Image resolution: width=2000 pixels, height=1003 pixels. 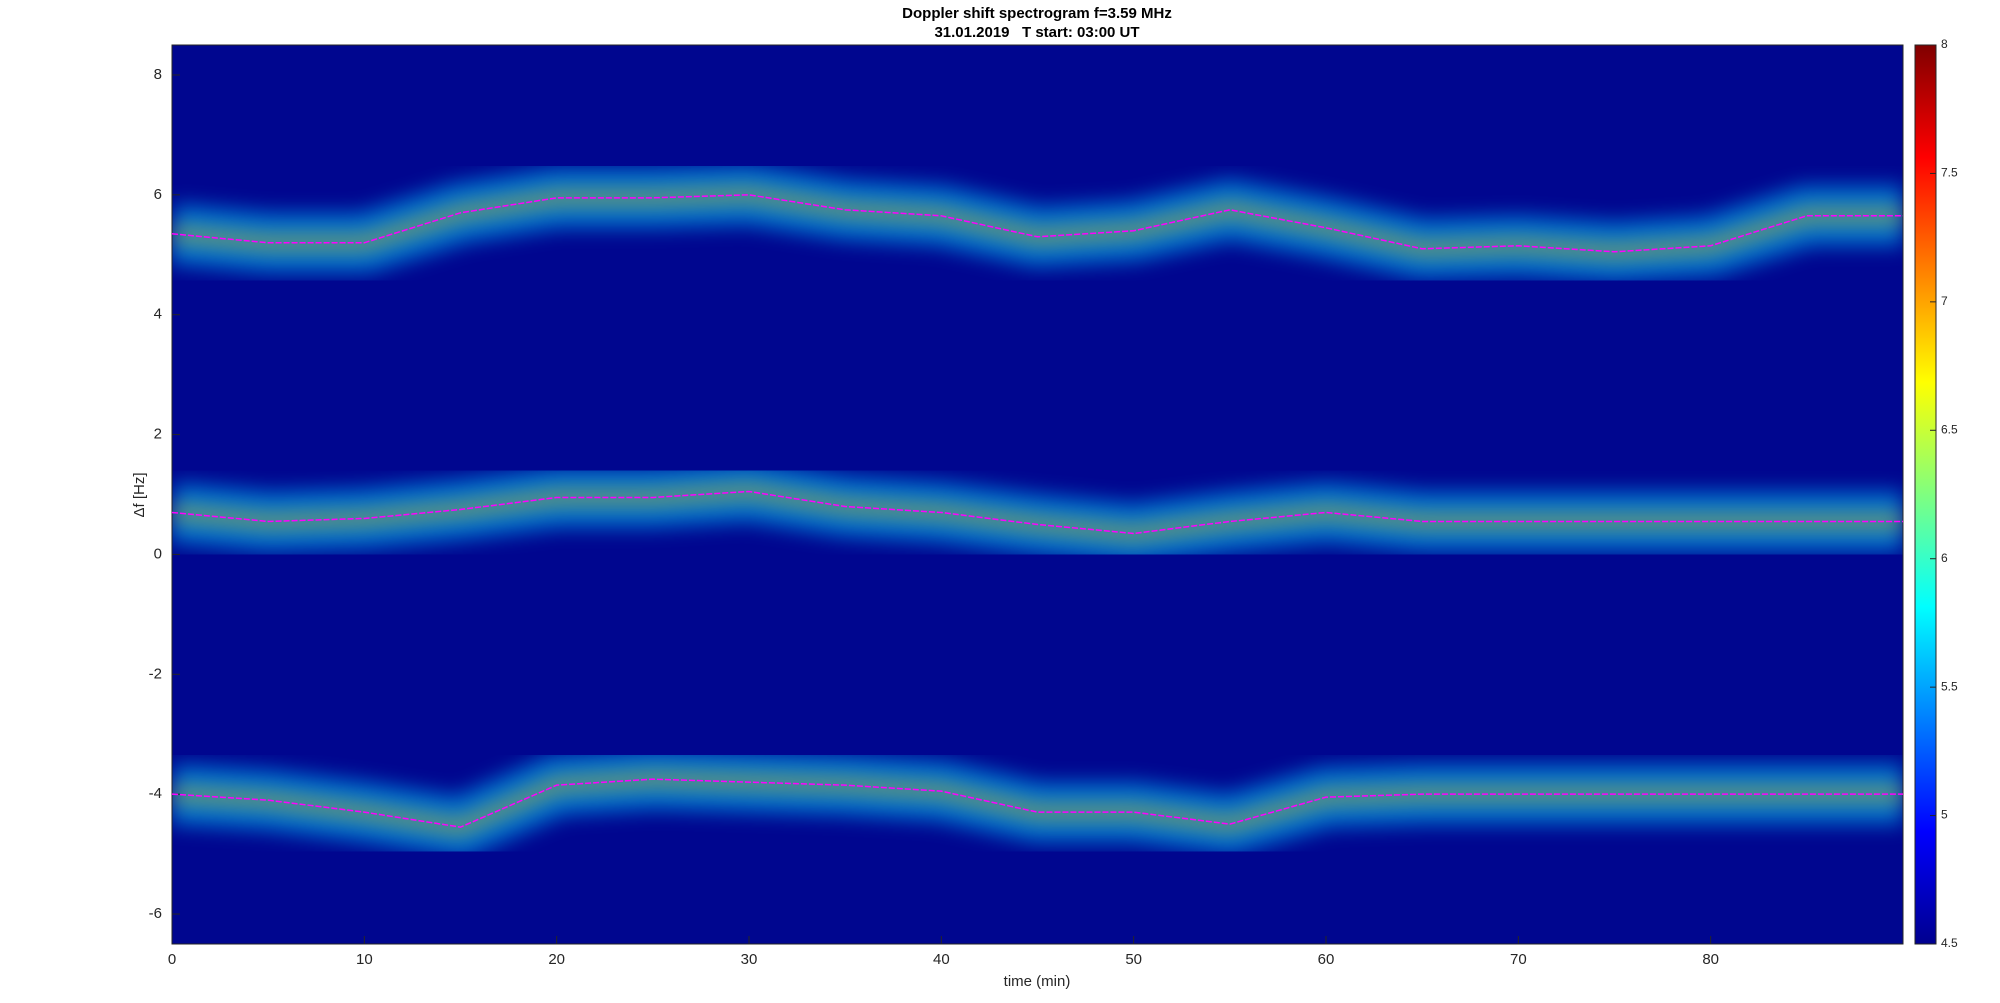 I want to click on y-axis-label: Δf [Hz], so click(x=139, y=494).